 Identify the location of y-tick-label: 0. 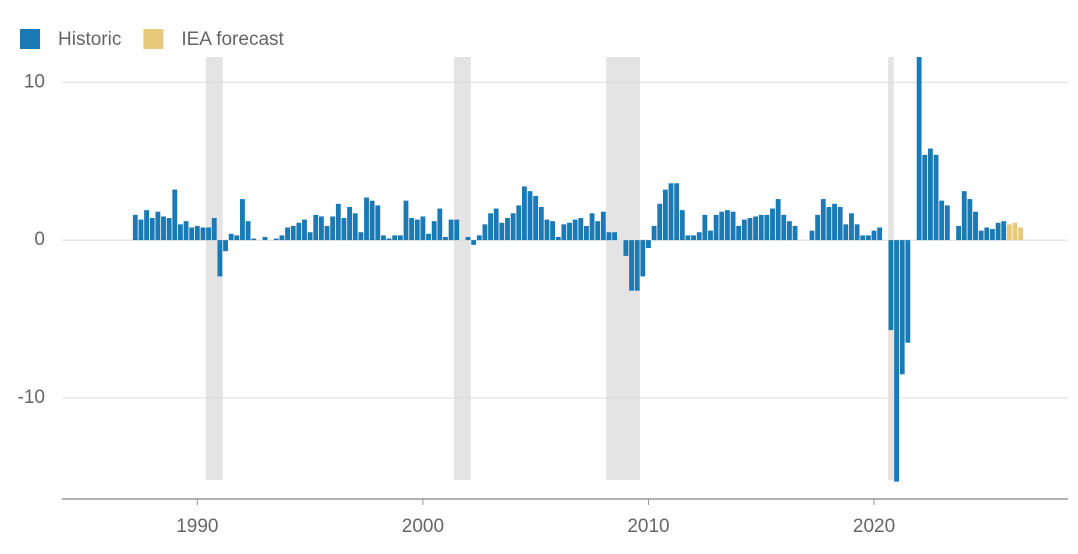
(39, 239).